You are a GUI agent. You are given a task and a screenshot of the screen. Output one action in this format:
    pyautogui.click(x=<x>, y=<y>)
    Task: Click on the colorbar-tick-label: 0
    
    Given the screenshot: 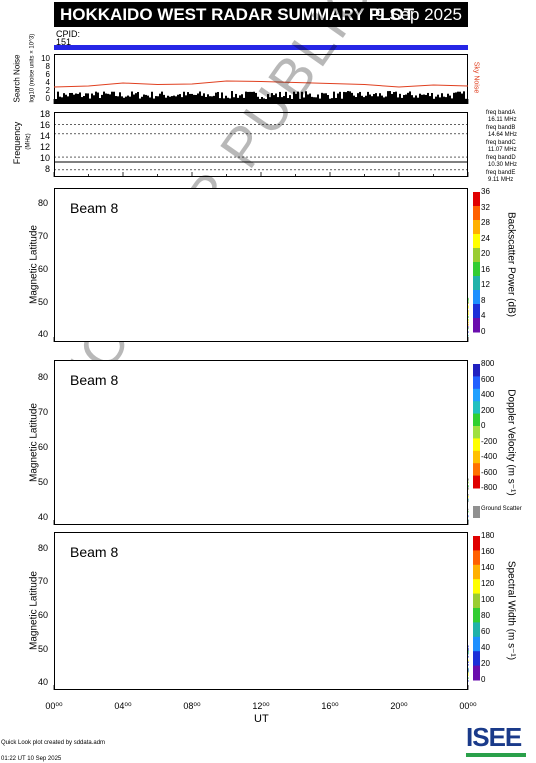 What is the action you would take?
    pyautogui.click(x=483, y=331)
    